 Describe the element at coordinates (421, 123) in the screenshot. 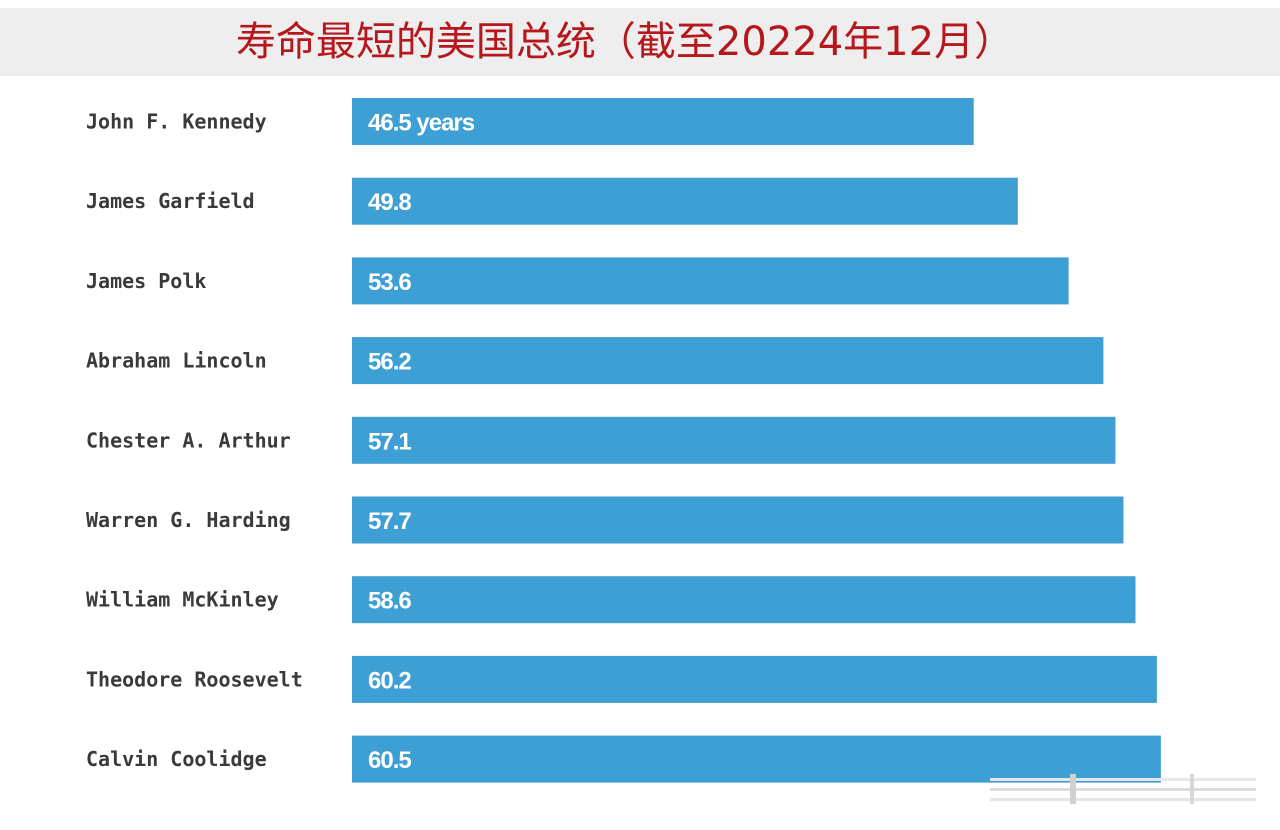

I see `value-label: 46.5 years` at that location.